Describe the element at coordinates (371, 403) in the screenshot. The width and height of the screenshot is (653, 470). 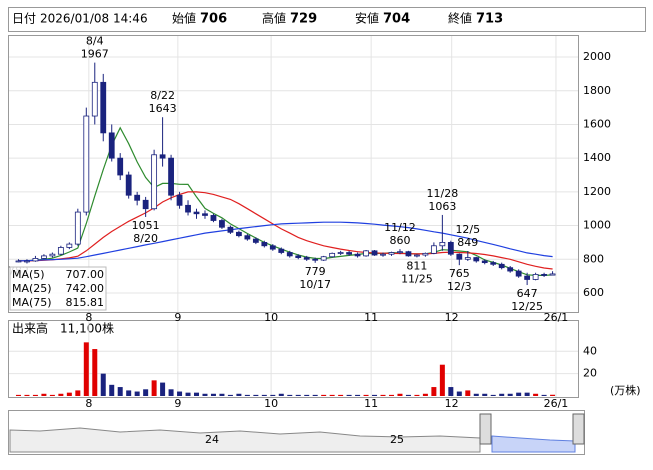
I see `x-tick-label: 11` at that location.